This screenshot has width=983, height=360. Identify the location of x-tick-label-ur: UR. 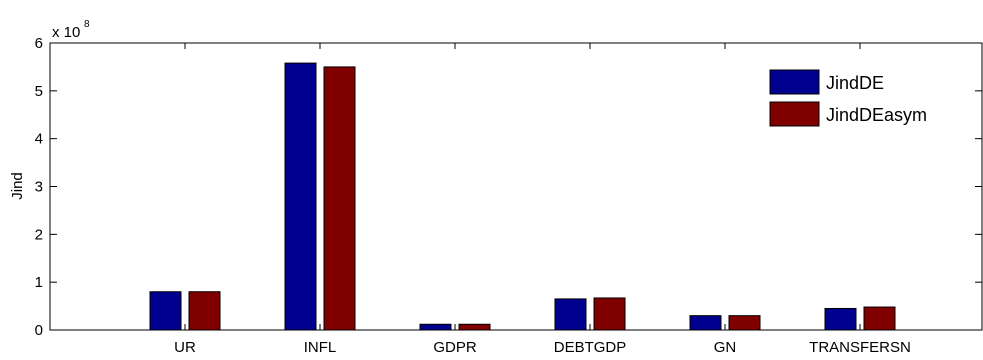
(185, 347).